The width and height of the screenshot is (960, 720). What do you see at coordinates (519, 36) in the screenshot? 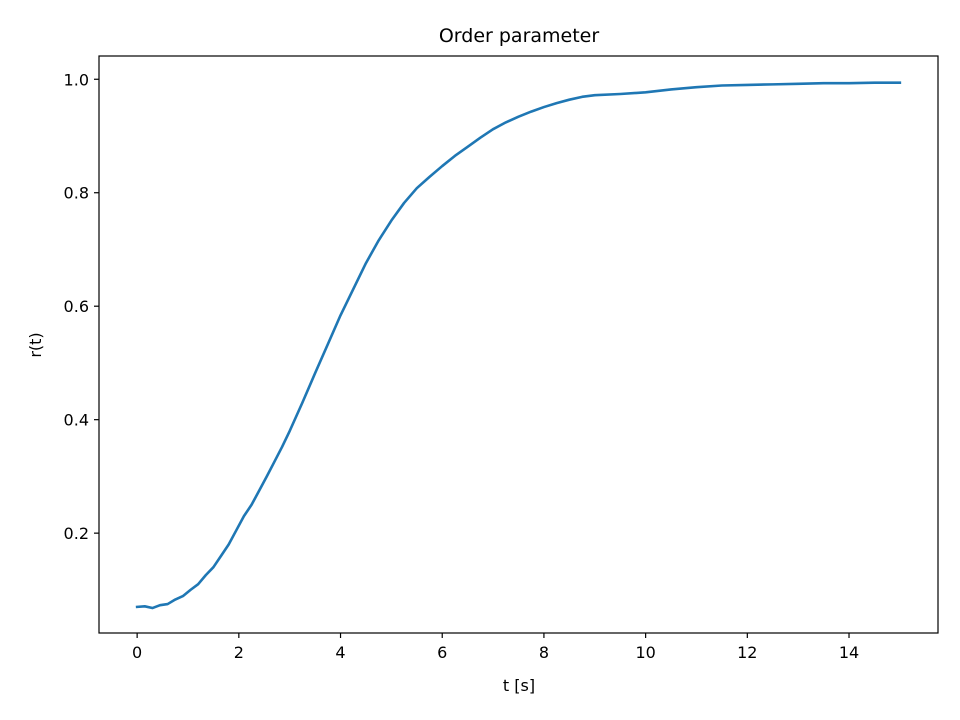
I see `chart-title: Order parameter` at bounding box center [519, 36].